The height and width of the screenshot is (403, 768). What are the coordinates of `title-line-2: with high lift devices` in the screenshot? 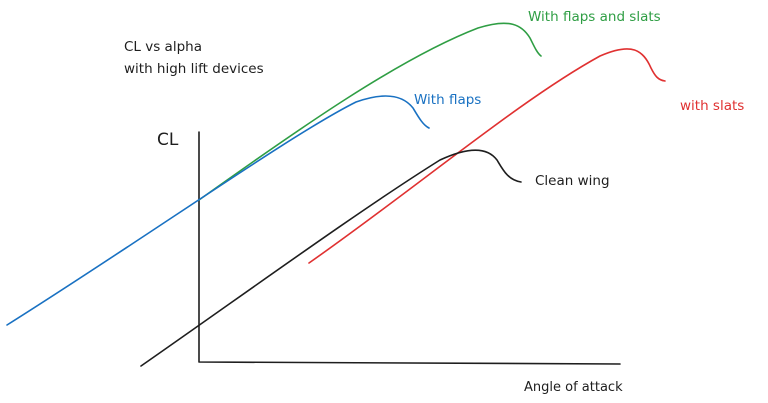 It's located at (194, 69).